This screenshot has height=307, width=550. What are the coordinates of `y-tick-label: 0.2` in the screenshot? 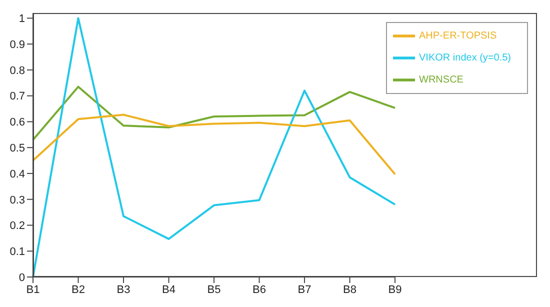 It's located at (17, 226).